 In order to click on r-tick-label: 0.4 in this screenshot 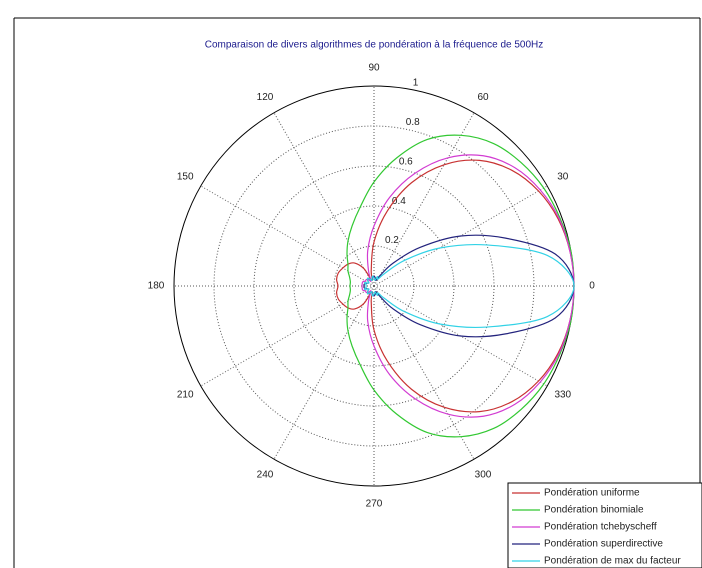, I will do `click(399, 201)`.